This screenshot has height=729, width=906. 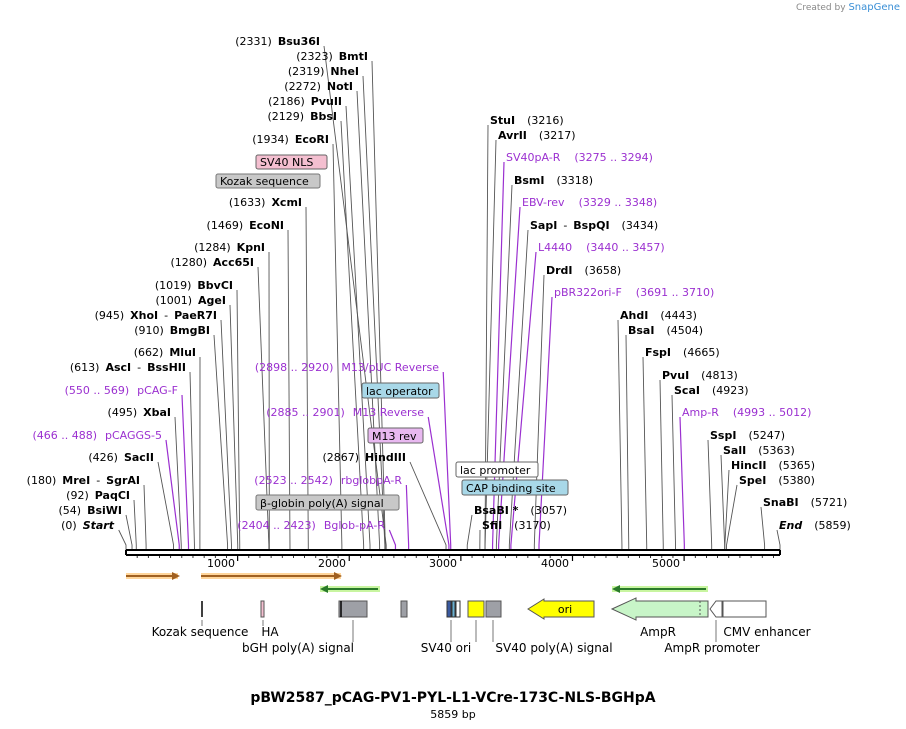 What do you see at coordinates (305, 101) in the screenshot?
I see `enzyme-site: (2186) PvuII` at bounding box center [305, 101].